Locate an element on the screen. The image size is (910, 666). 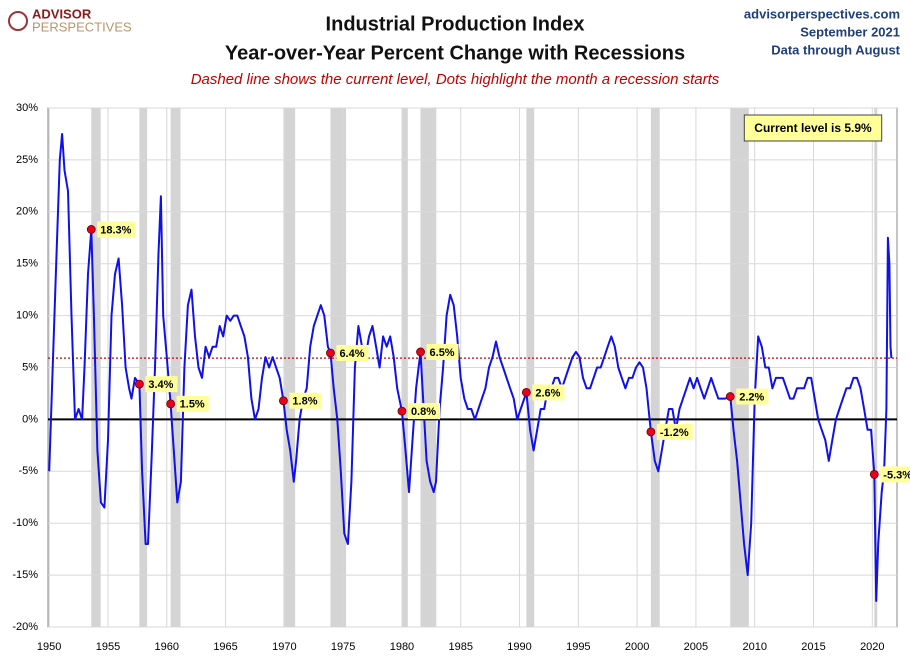
value-label: 18.3% is located at coordinates (115, 230).